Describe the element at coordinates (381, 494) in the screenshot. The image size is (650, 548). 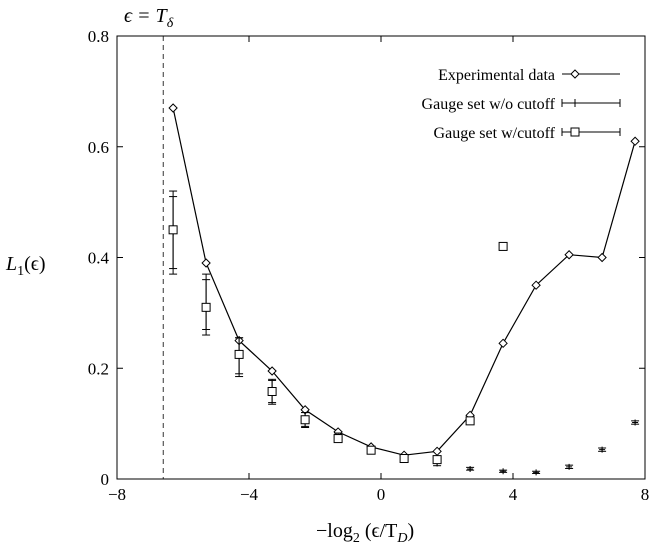
I see `x-tick-label: 0` at that location.